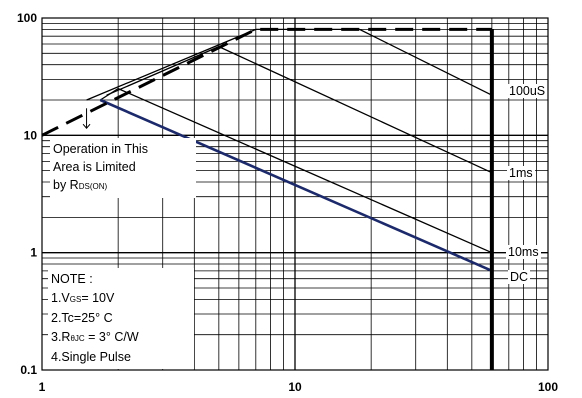 The width and height of the screenshot is (582, 398). I want to click on limit-arrow, so click(86, 118).